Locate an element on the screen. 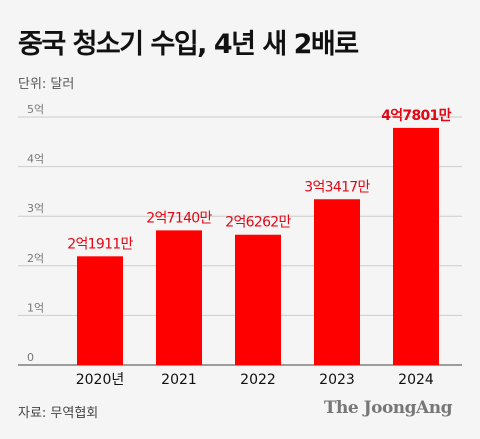 The height and width of the screenshot is (439, 480). source-note: 자료: 무역협회 is located at coordinates (58, 413).